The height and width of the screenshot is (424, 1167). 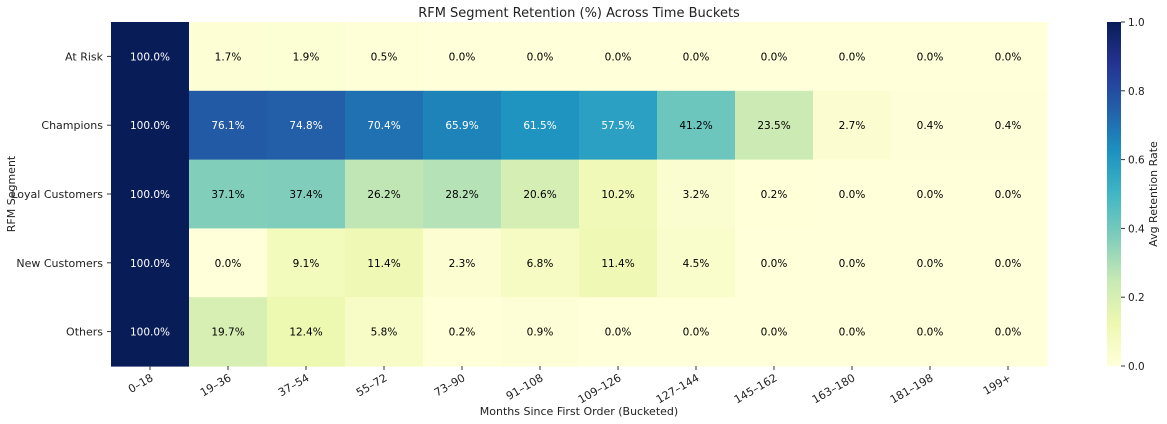 I want to click on cell-value-label: 0.9%, so click(x=540, y=333).